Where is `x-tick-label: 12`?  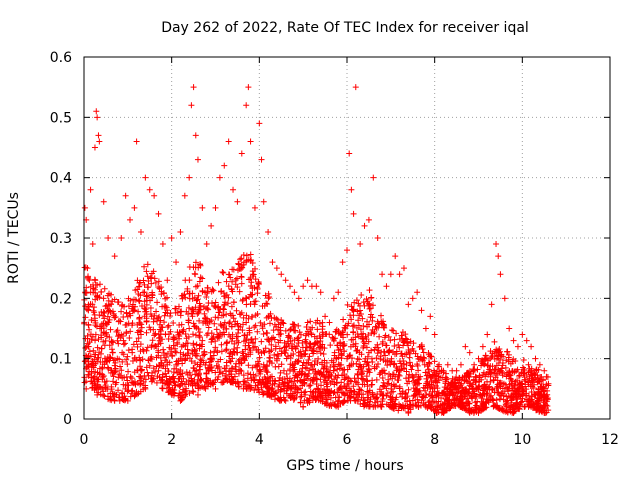
x-tick-label: 12 is located at coordinates (610, 440).